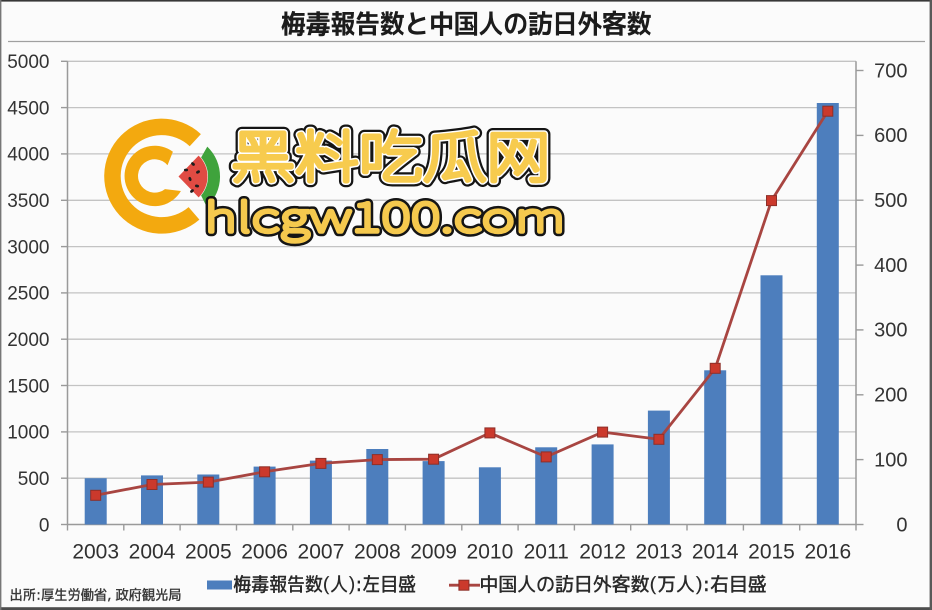 The image size is (932, 610). I want to click on svg-text: 3000, so click(28, 247).